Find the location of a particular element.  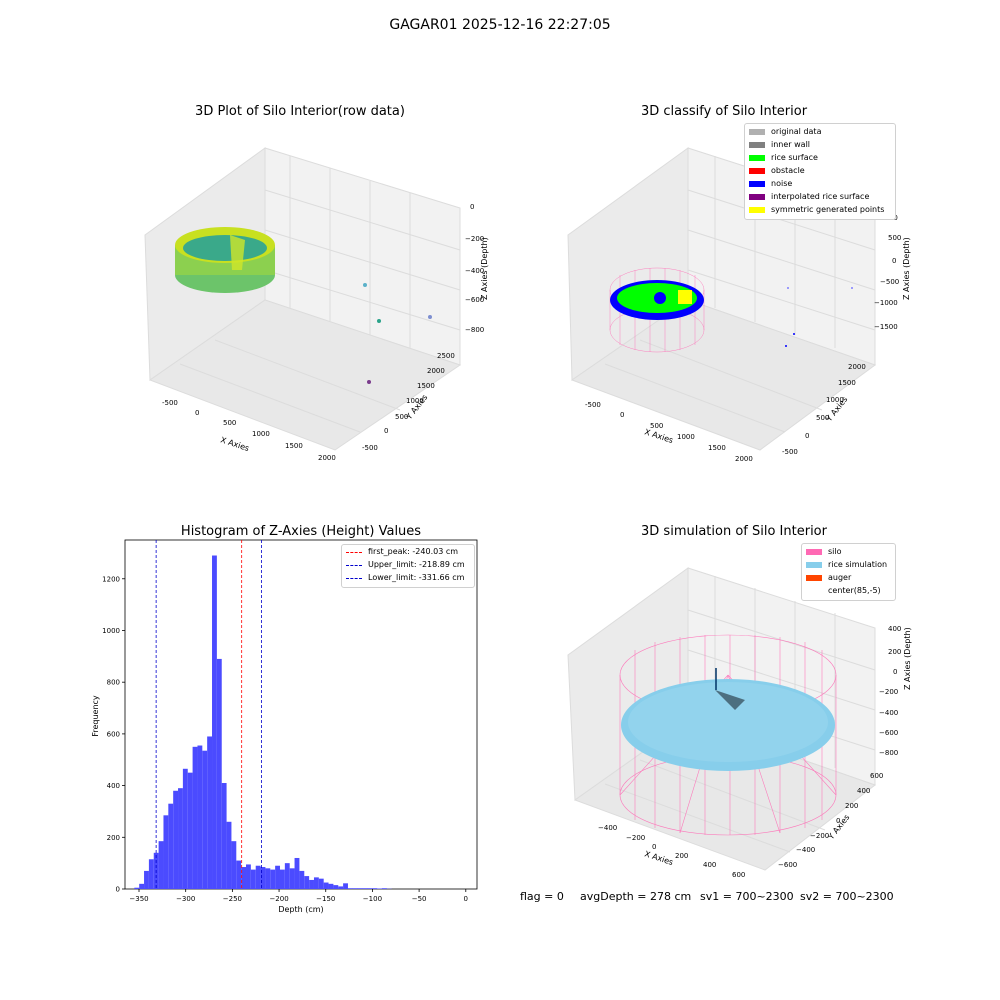

raw-ytick: 500 is located at coordinates (401, 417).